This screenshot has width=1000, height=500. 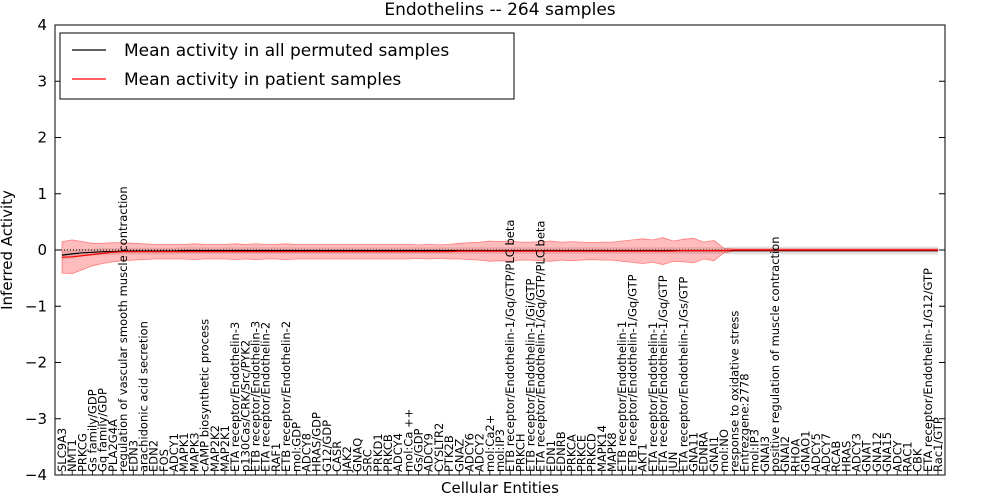 What do you see at coordinates (531, 375) in the screenshot?
I see `x-tick-label: ETB receptor/Endothelin-1/Gi/GTP` at bounding box center [531, 375].